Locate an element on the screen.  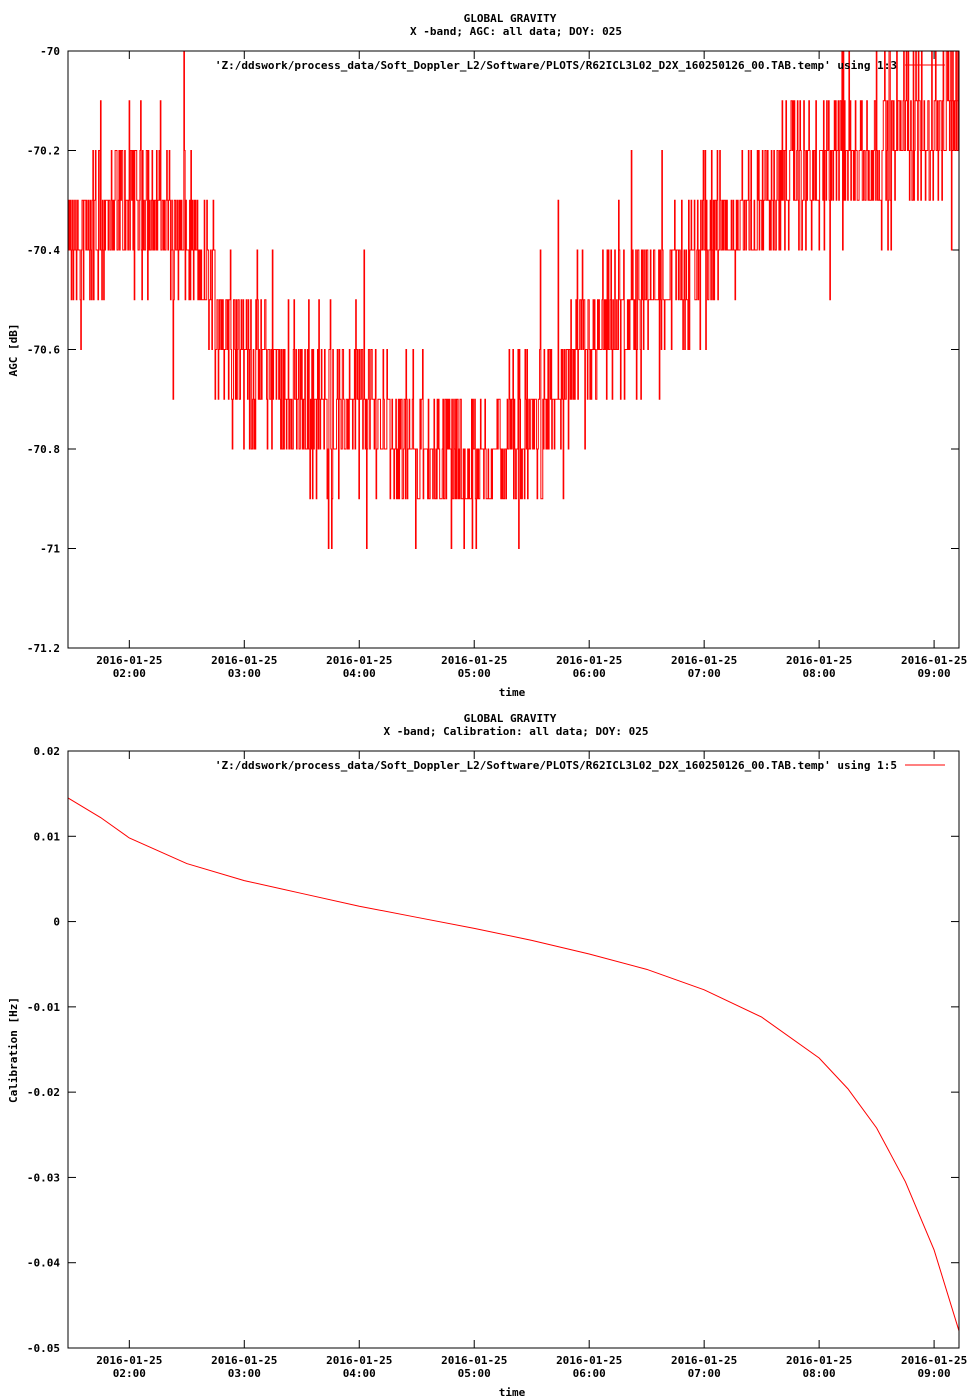
y-tick-label: 0.02 is located at coordinates (47, 751).